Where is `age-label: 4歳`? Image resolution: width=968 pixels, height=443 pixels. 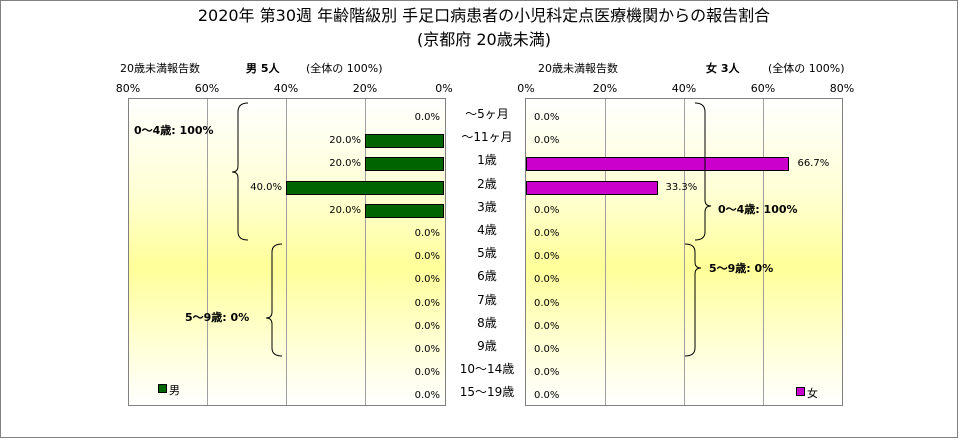
age-label: 4歳 is located at coordinates (487, 230).